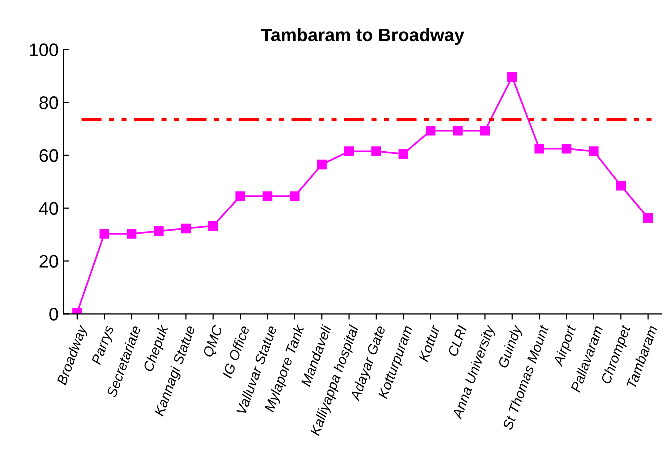 The width and height of the screenshot is (672, 452). I want to click on x-tick-label: Kottur, so click(429, 343).